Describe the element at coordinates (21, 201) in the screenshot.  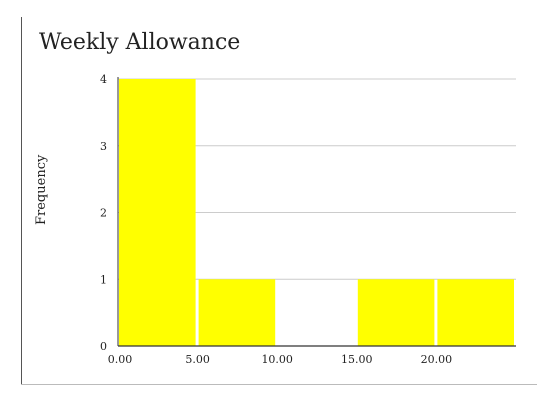
I see `card-left-border` at that location.